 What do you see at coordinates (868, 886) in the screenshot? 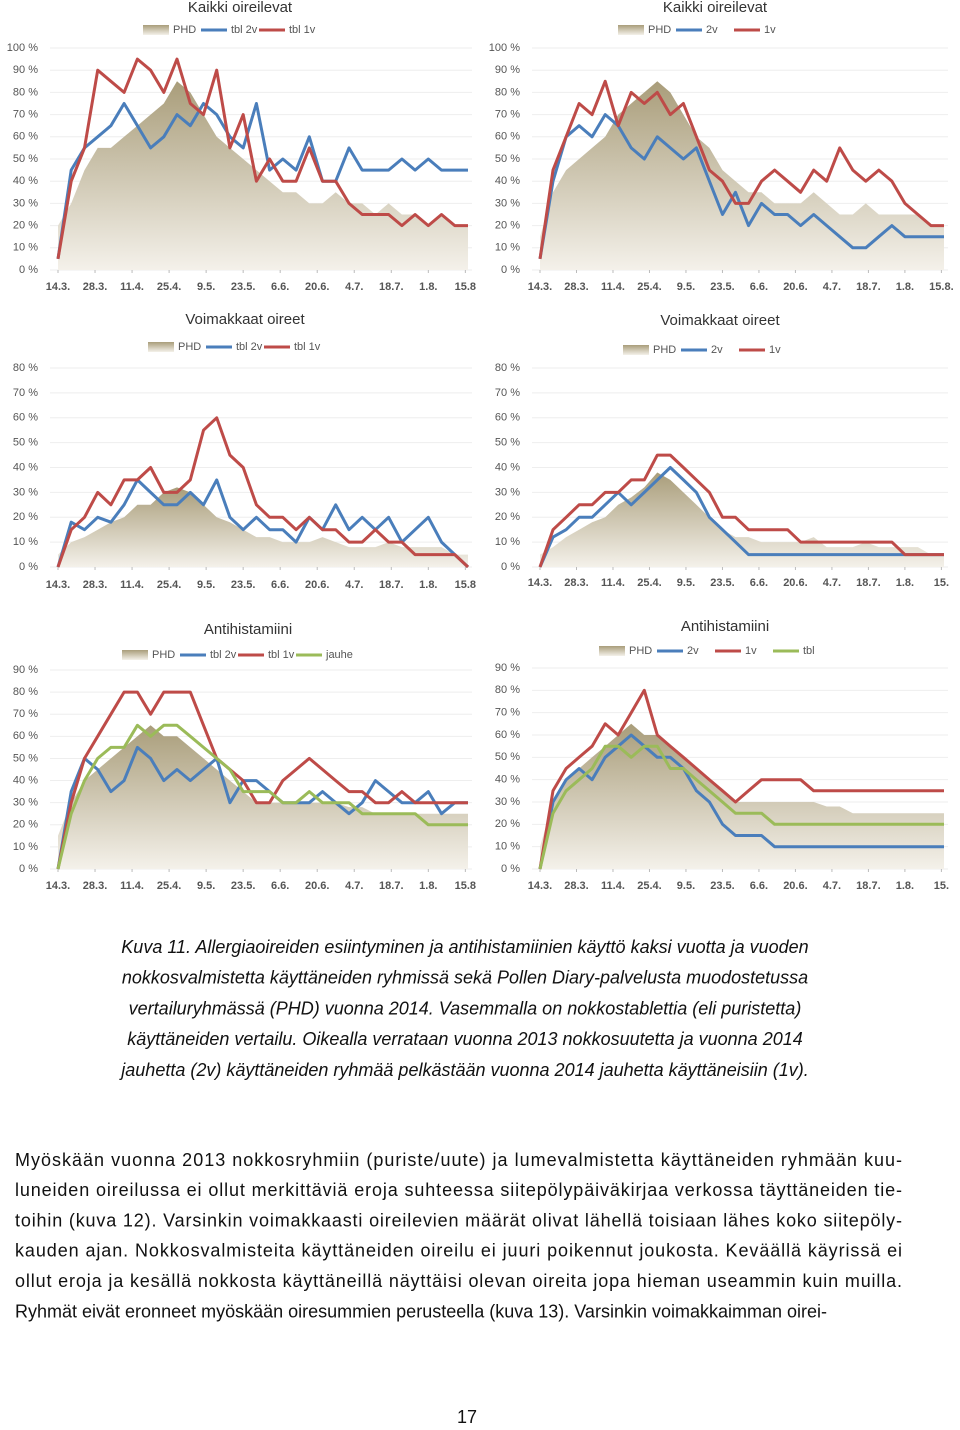
I see `x-tick-label: 18.7.` at bounding box center [868, 886].